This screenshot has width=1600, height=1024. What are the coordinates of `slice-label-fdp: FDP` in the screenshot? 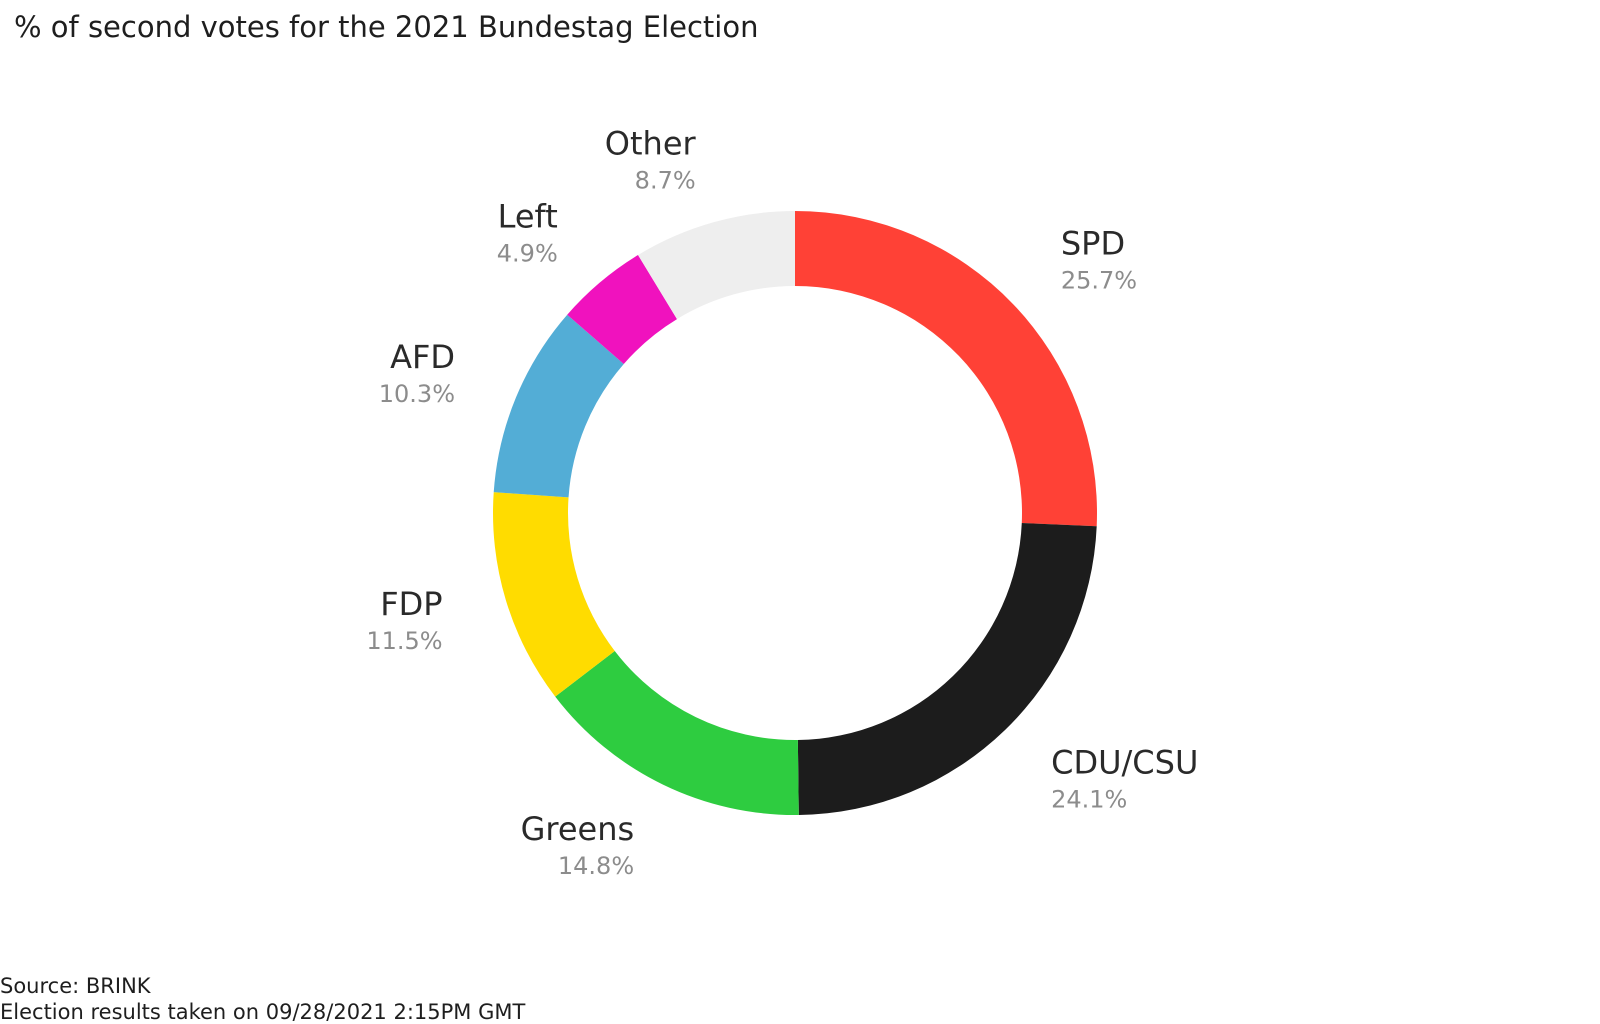 It's located at (411, 604).